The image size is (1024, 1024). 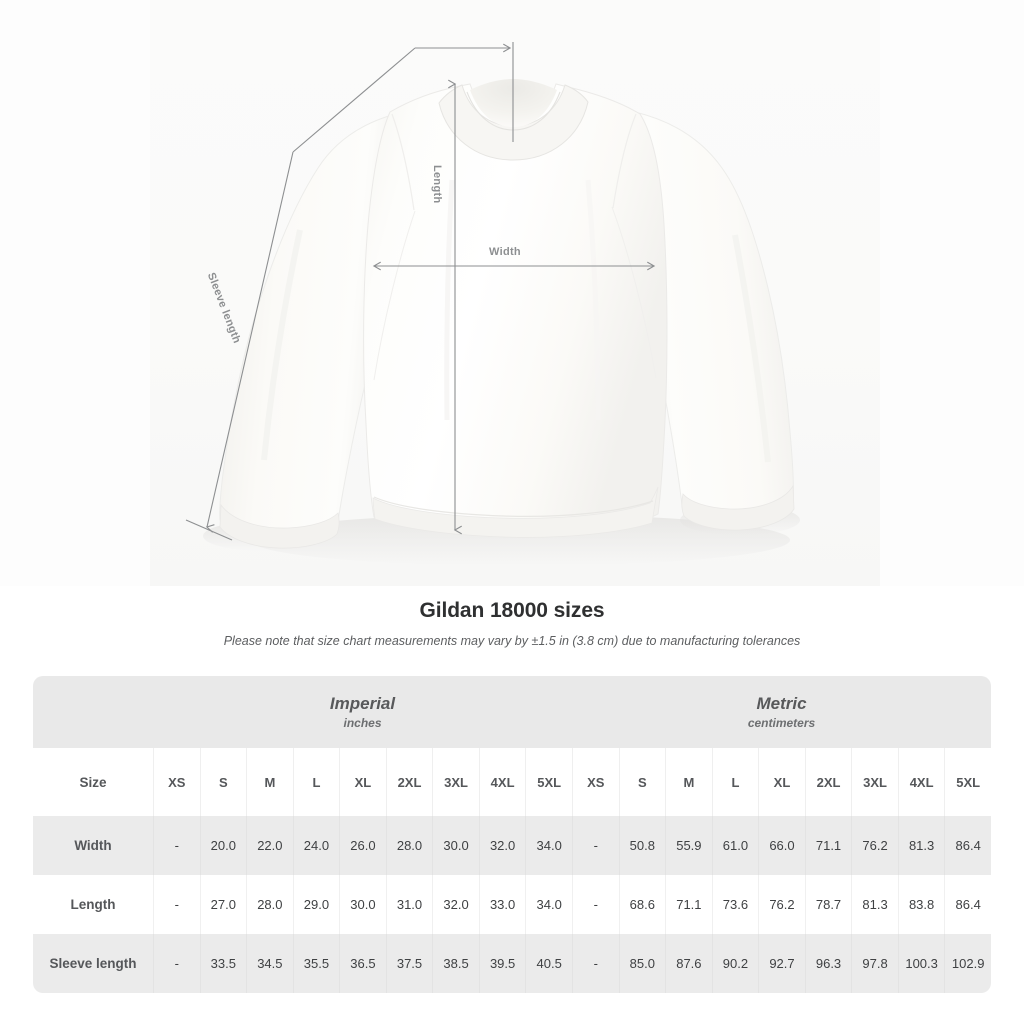 I want to click on size-column-header-metric-xs: XS, so click(x=595, y=782).